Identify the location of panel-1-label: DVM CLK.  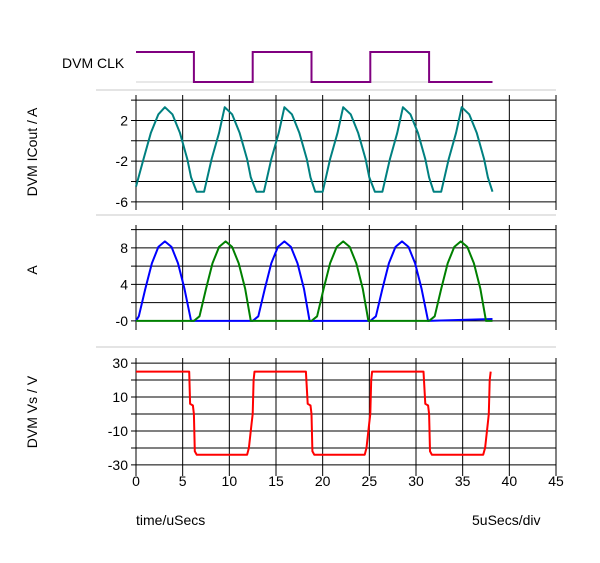
(93, 63).